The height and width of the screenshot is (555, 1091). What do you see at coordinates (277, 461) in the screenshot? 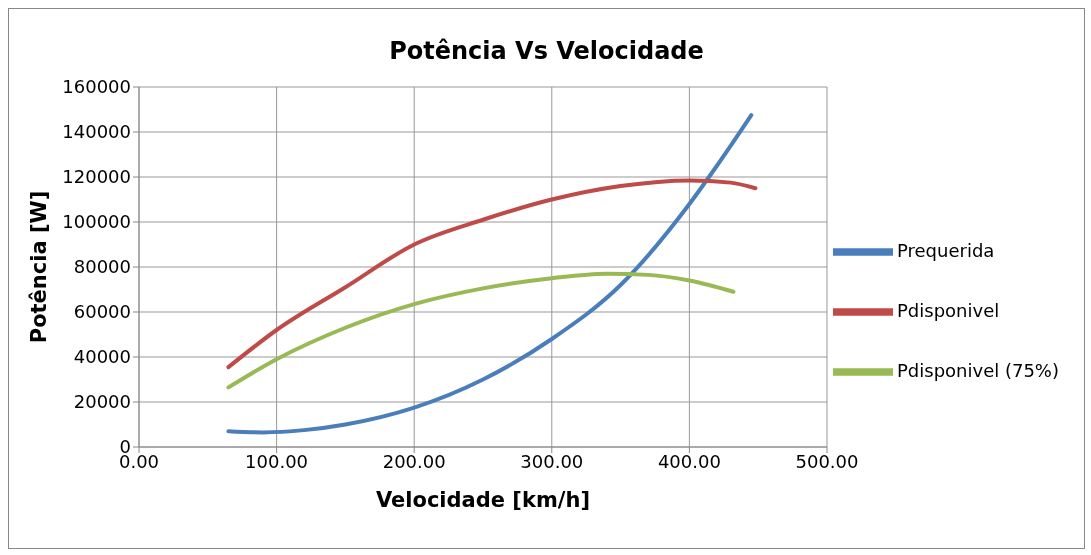
I see `x-tick-label: 100.00` at bounding box center [277, 461].